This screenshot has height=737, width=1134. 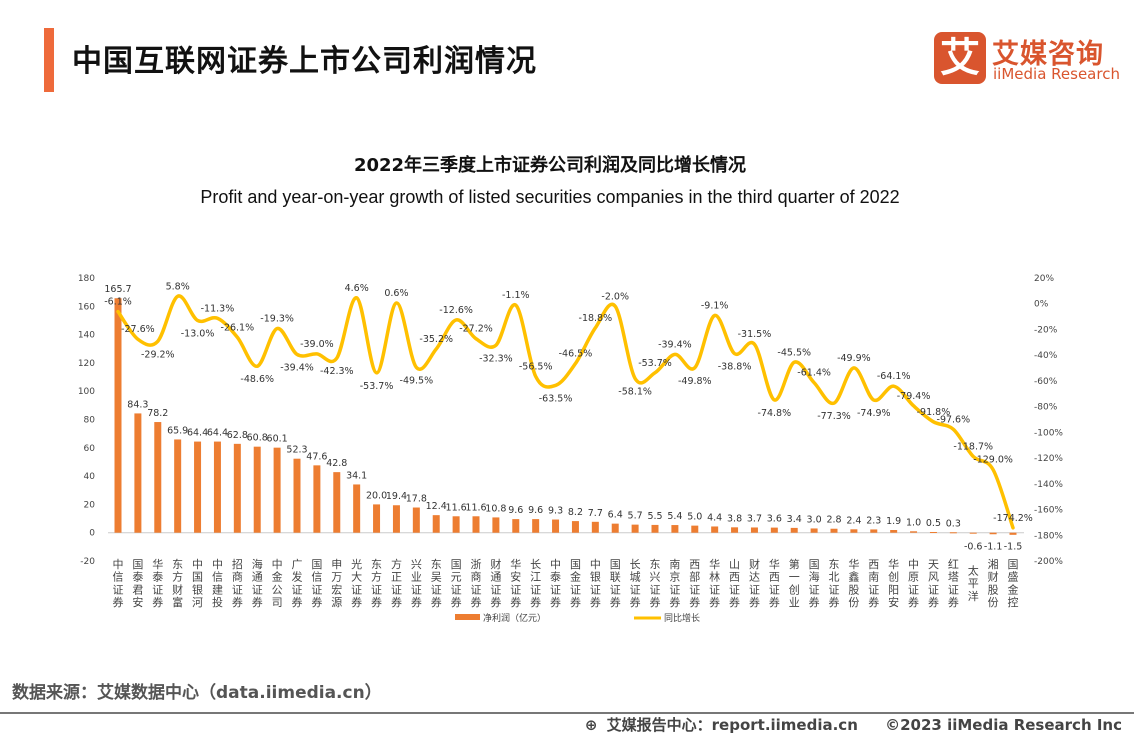 What do you see at coordinates (775, 413) in the screenshot?
I see `growth-value-label: -74.8%` at bounding box center [775, 413].